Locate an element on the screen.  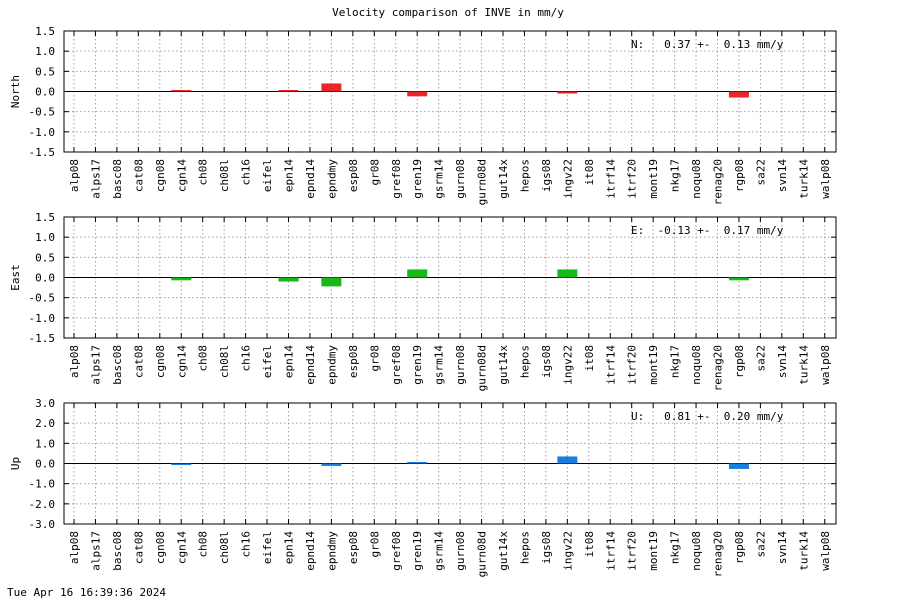
y-axis-label: North is located at coordinates (15, 91).